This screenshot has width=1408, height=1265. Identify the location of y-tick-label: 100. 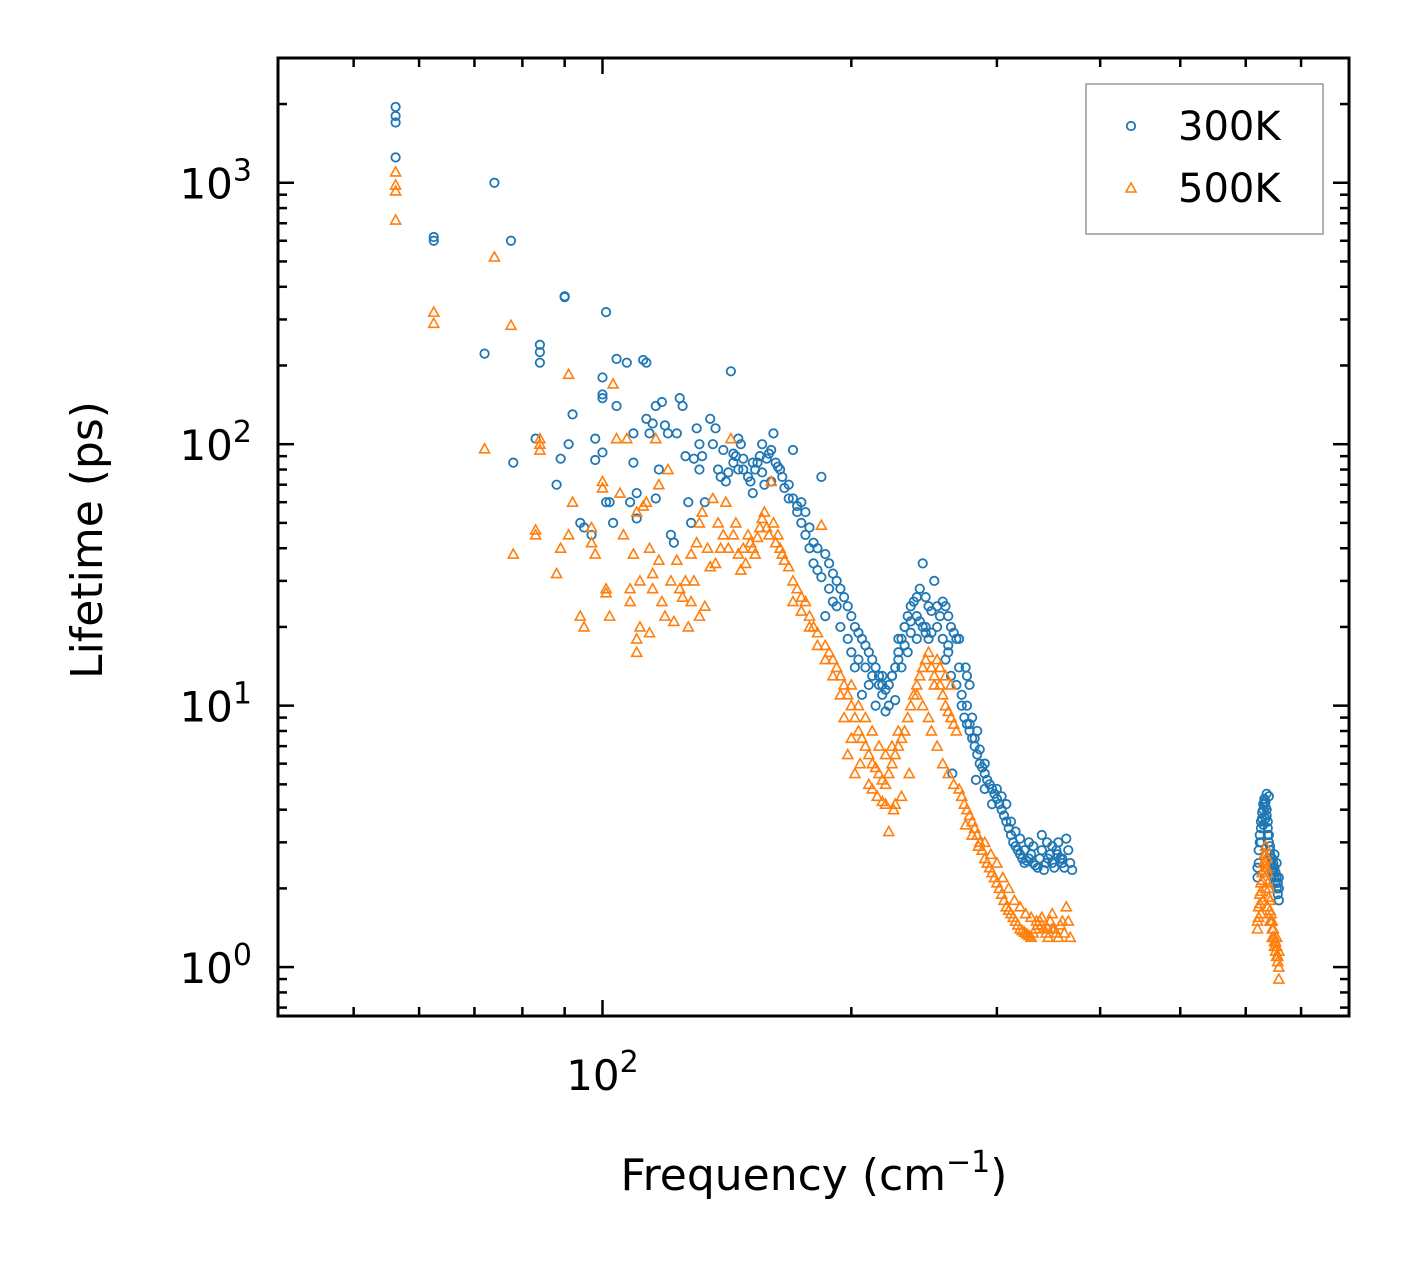
(215, 965).